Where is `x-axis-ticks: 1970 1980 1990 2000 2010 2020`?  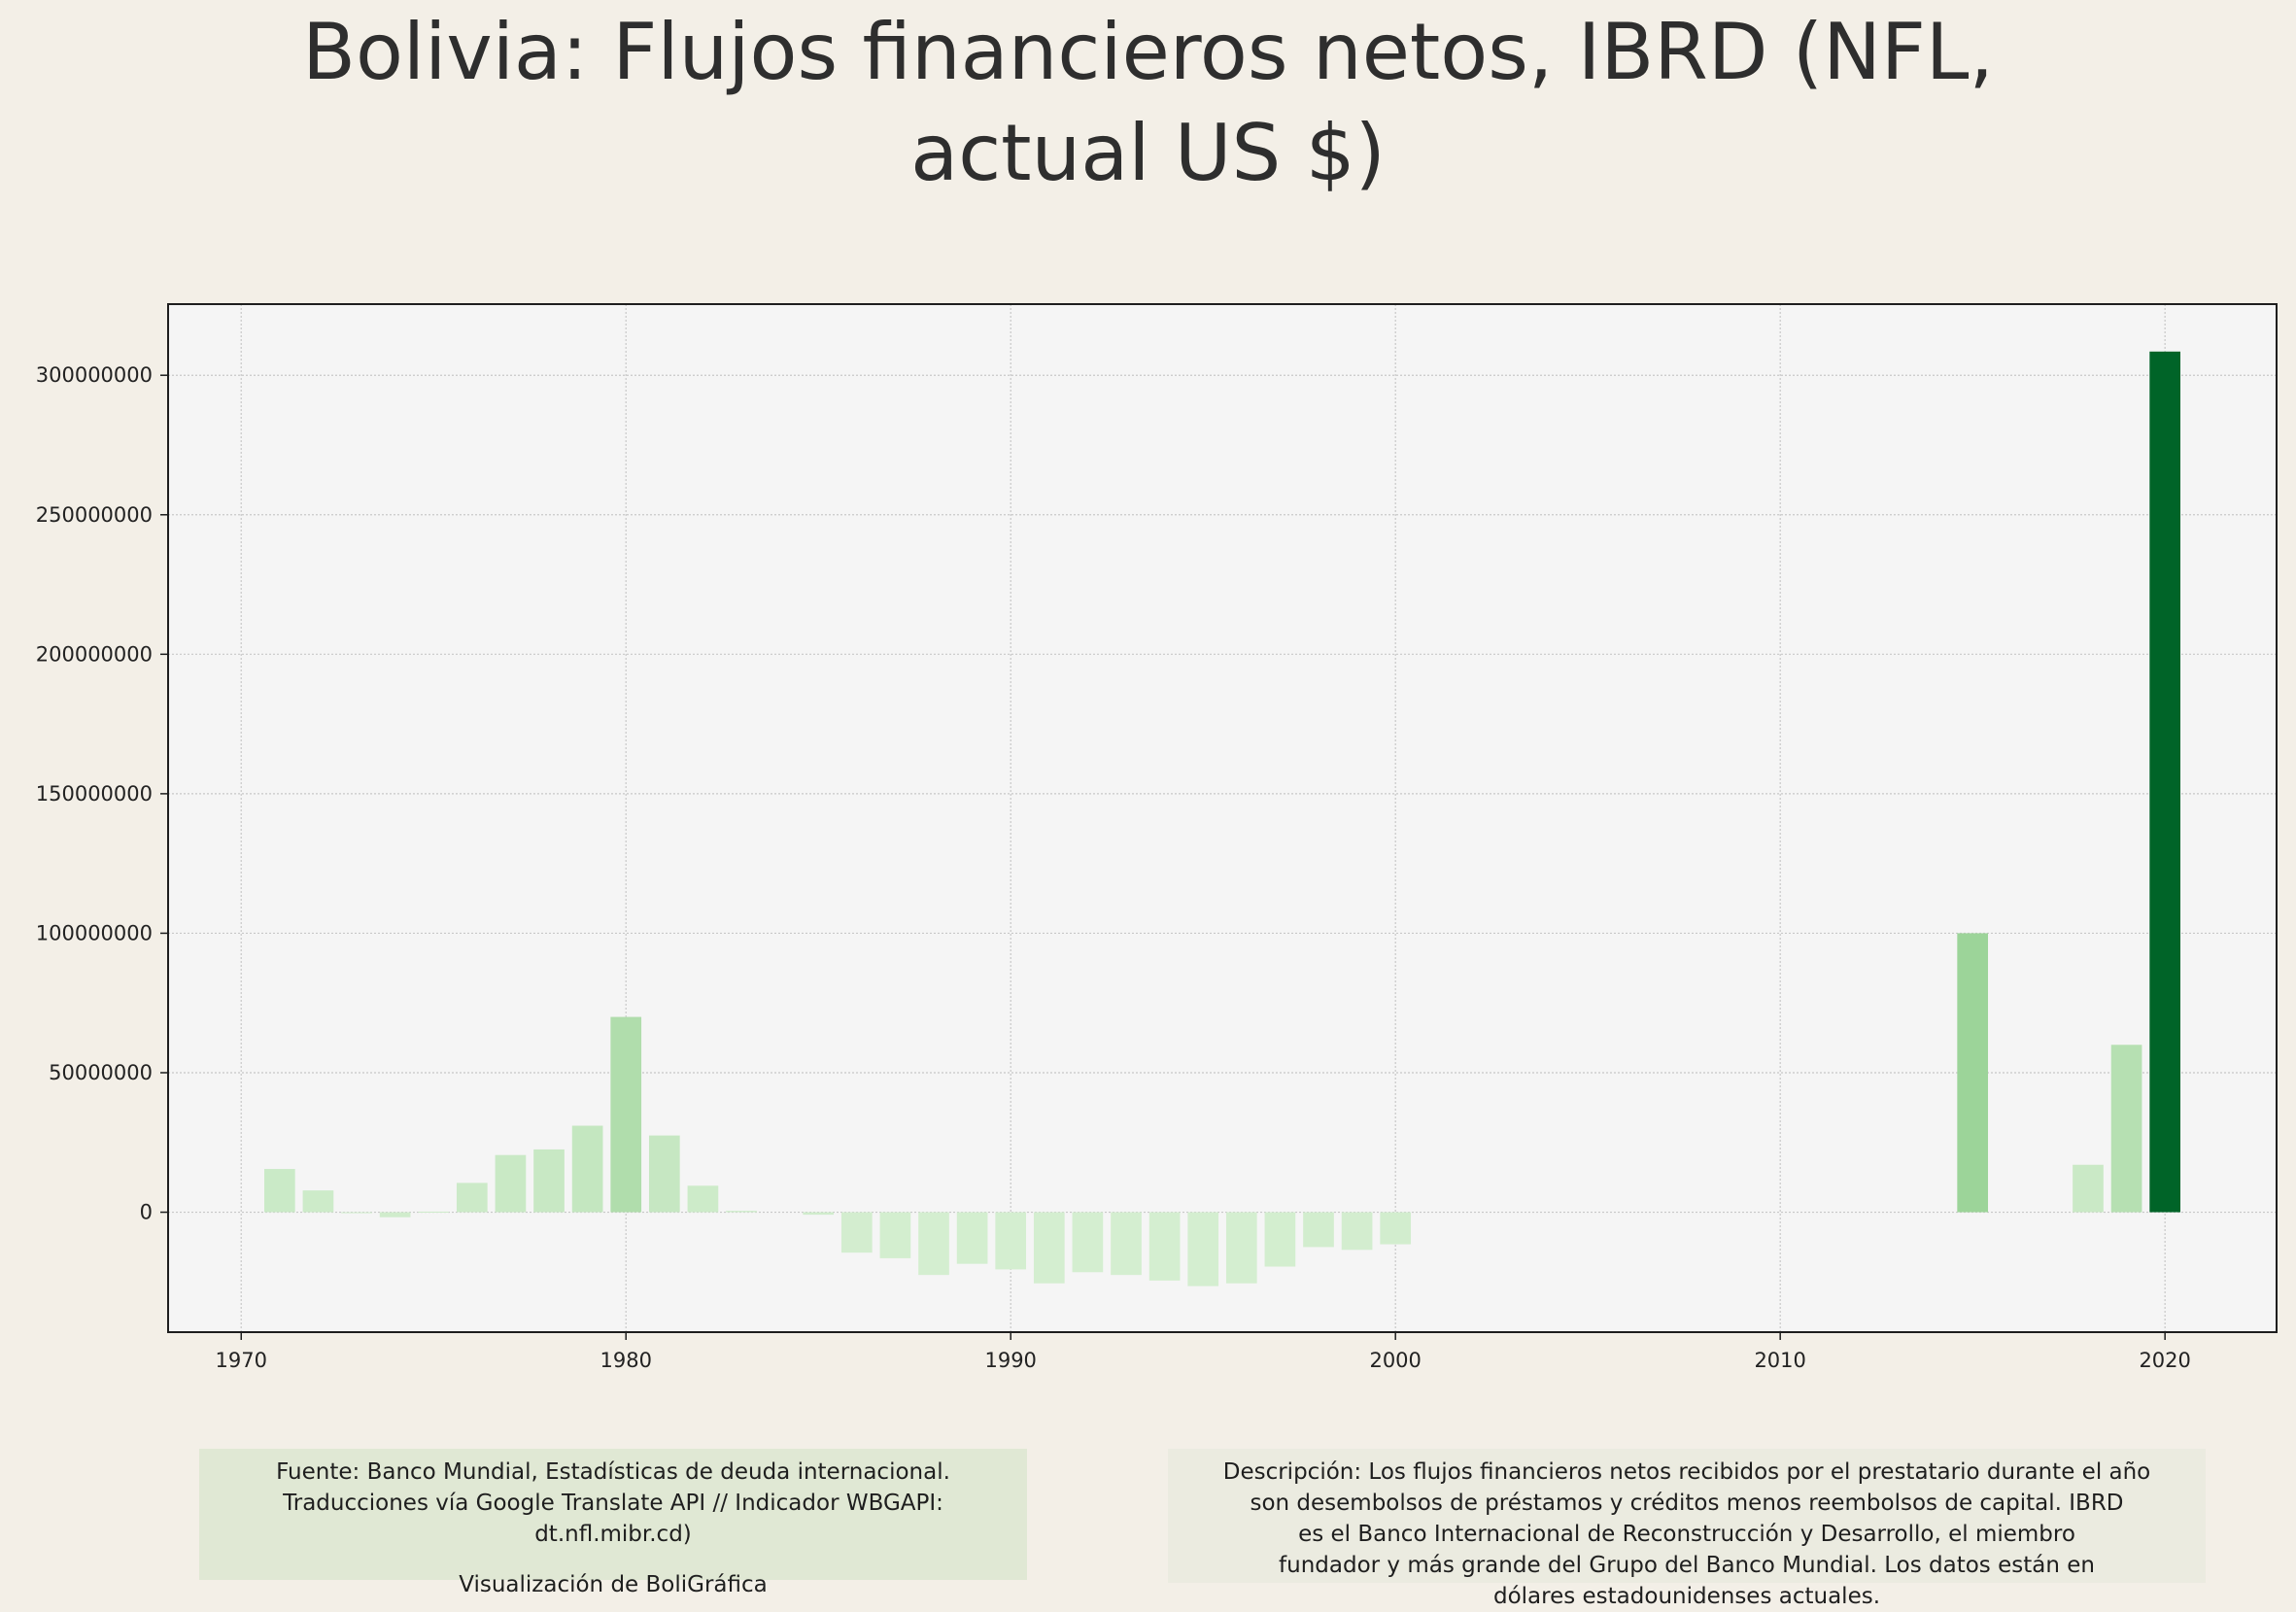 x-axis-ticks: 1970 1980 1990 2000 2010 2020 is located at coordinates (1203, 1352).